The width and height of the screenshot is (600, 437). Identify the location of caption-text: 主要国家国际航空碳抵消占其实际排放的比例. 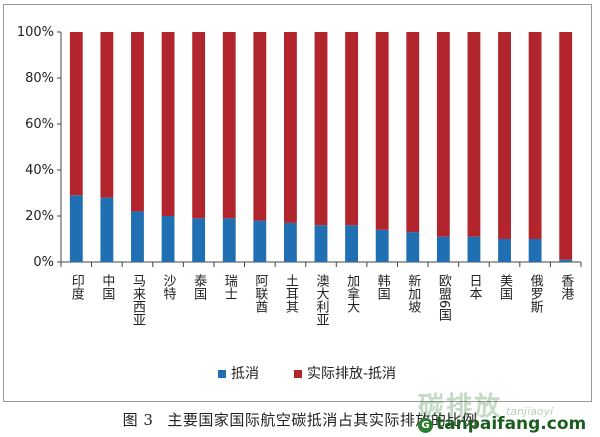
(322, 420).